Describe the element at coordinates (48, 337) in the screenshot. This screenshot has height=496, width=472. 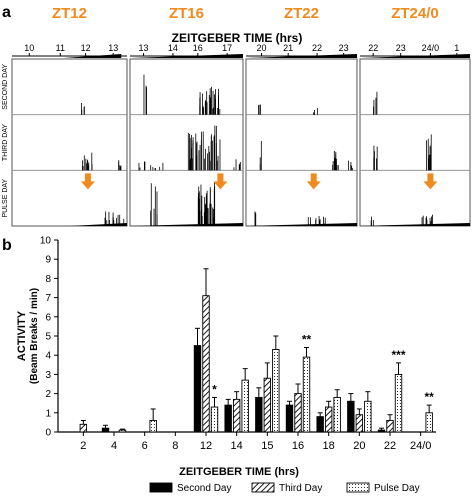
I see `y-tick-label: 5` at that location.